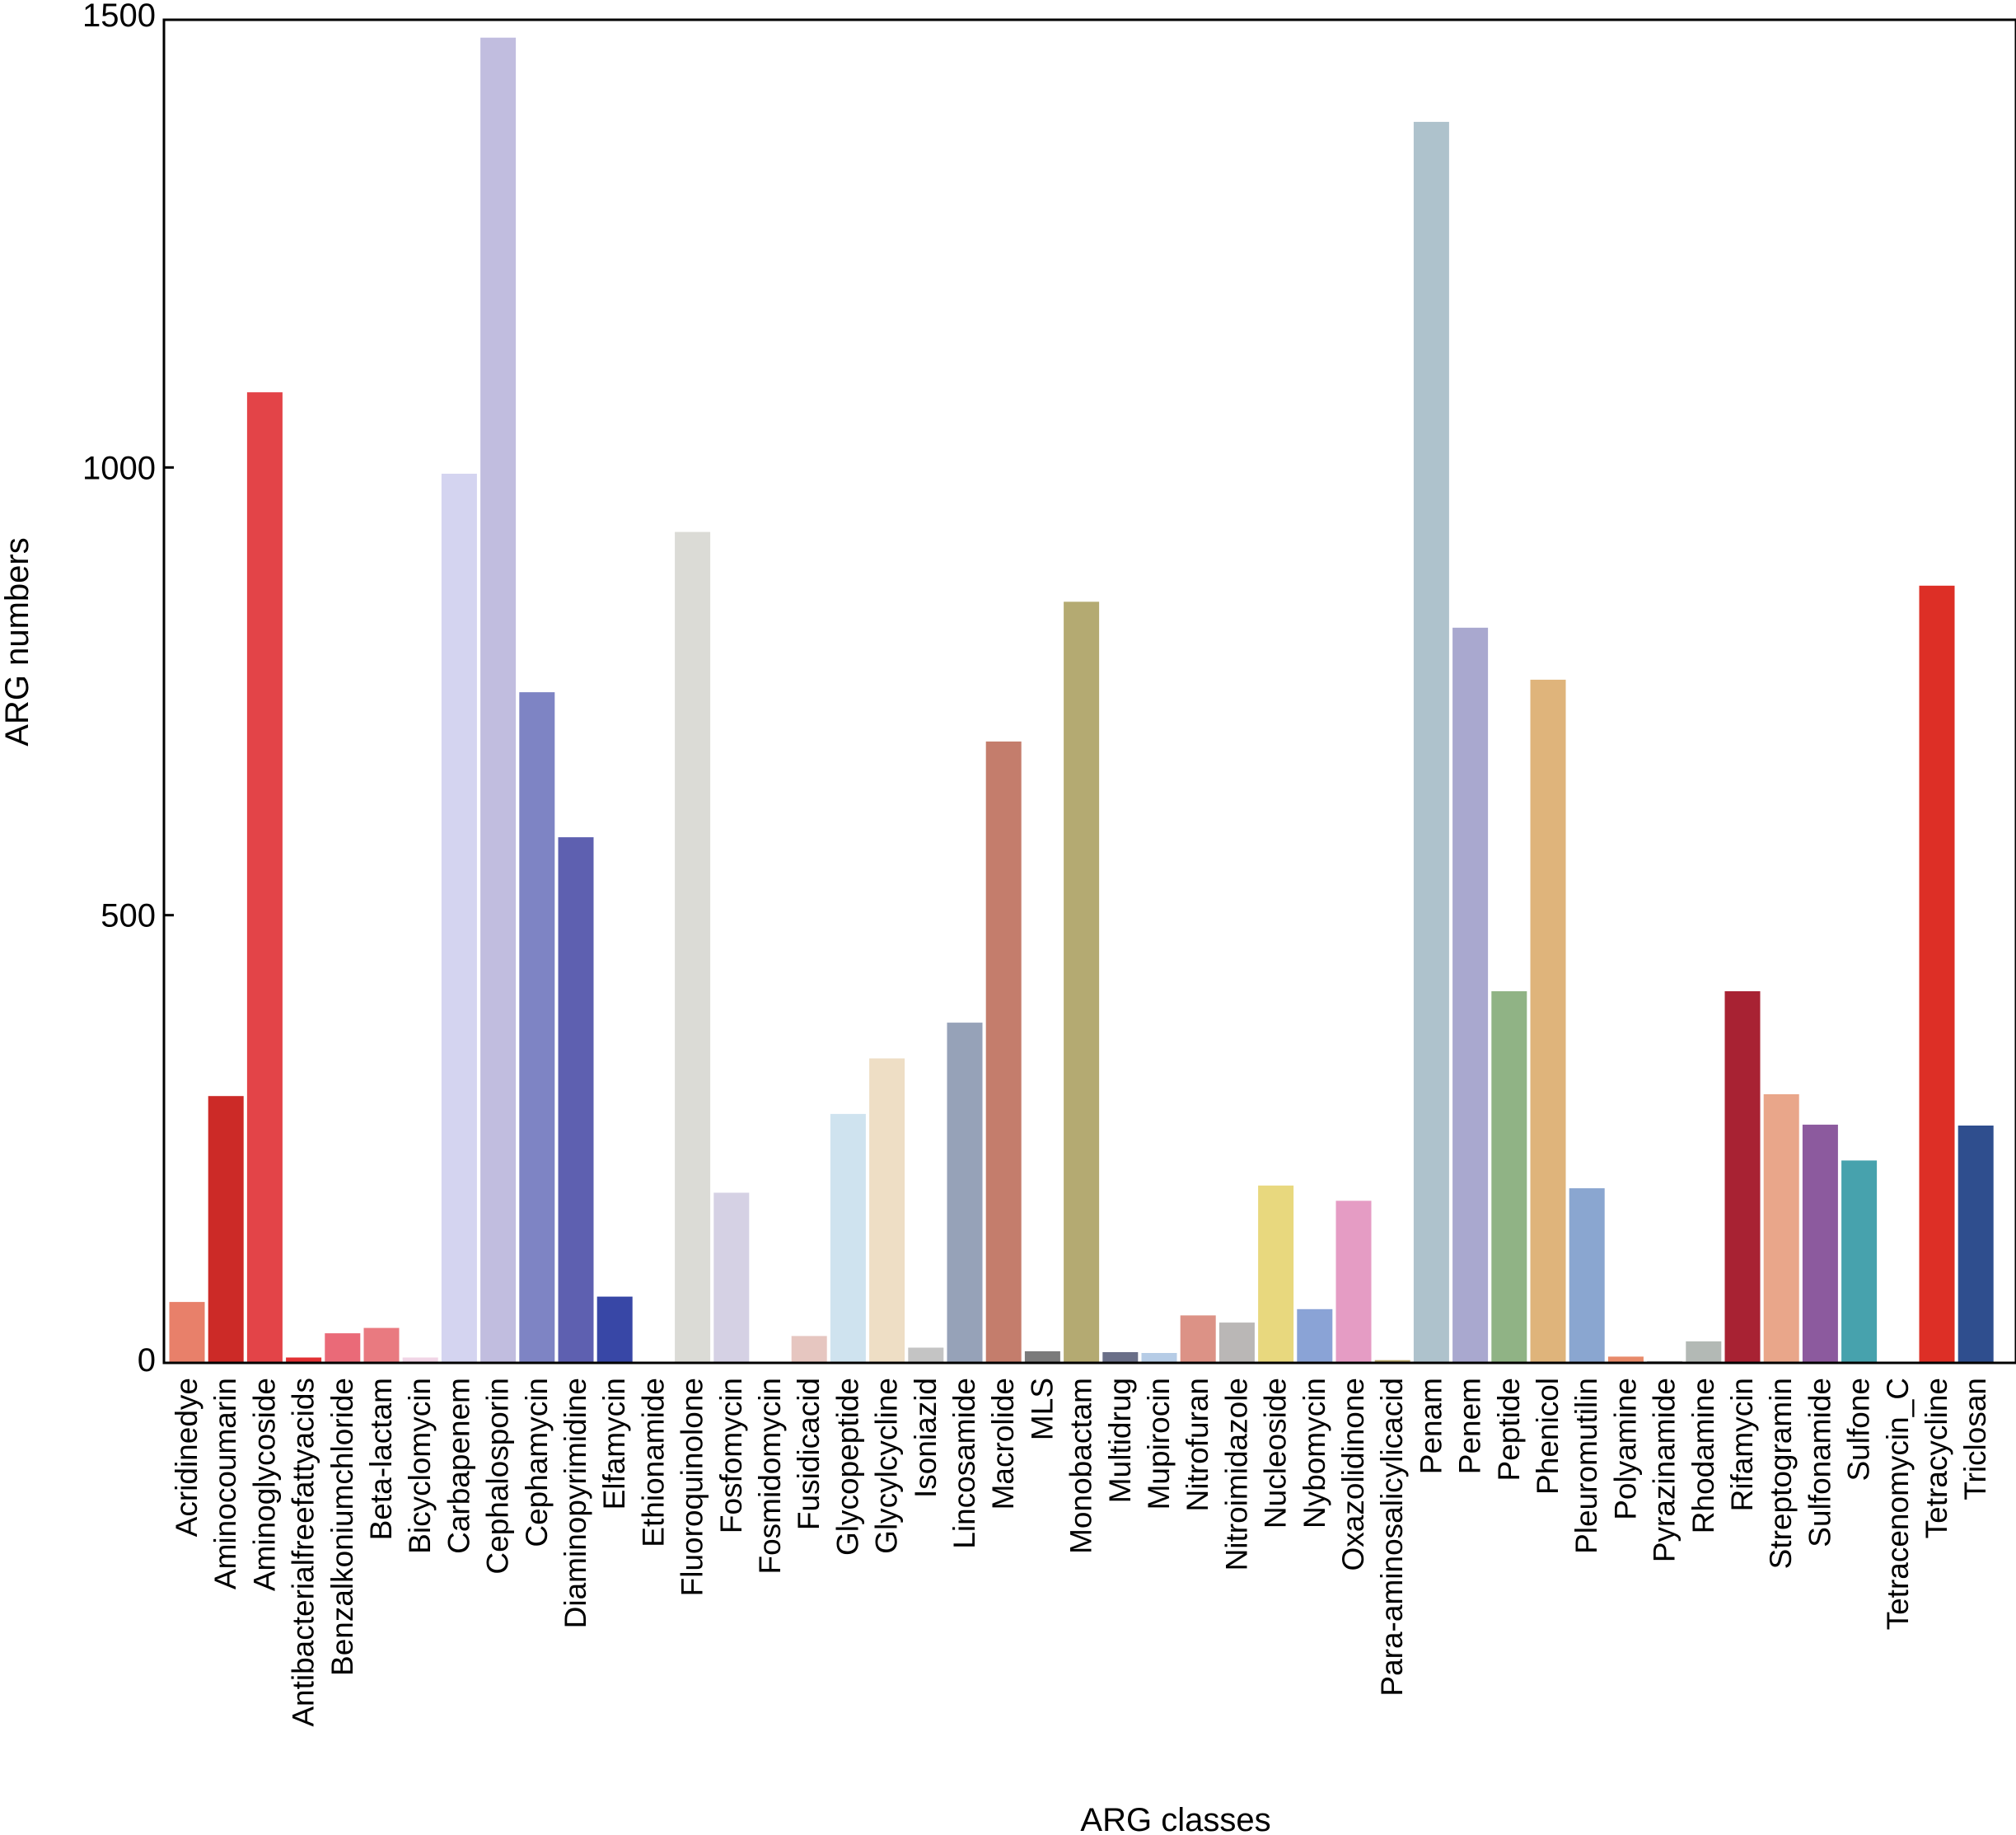 Image resolution: width=2016 pixels, height=1835 pixels. Describe the element at coordinates (926, 1355) in the screenshot. I see `bar-isoniazid` at that location.